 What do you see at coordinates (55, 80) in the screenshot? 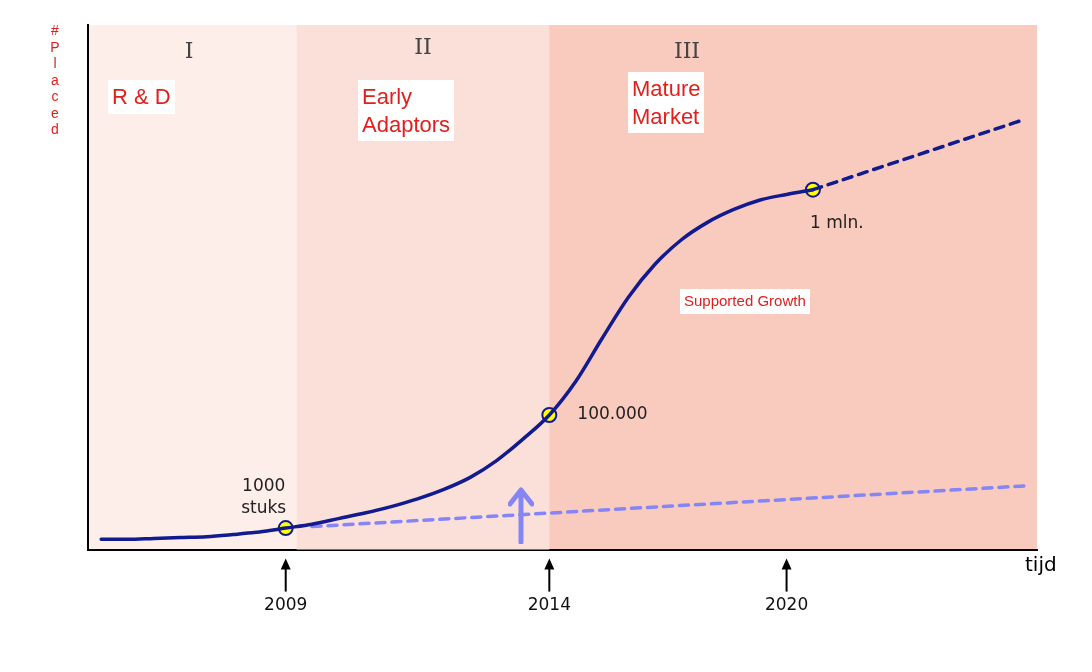
I see `y-axis-title: #Placed` at bounding box center [55, 80].